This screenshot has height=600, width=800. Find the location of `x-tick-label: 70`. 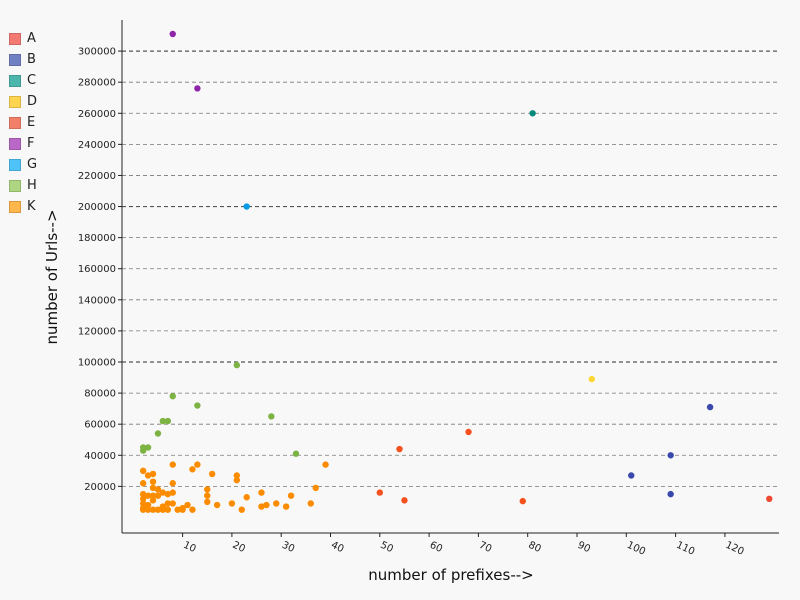

x-tick-label: 70 is located at coordinates (485, 547).